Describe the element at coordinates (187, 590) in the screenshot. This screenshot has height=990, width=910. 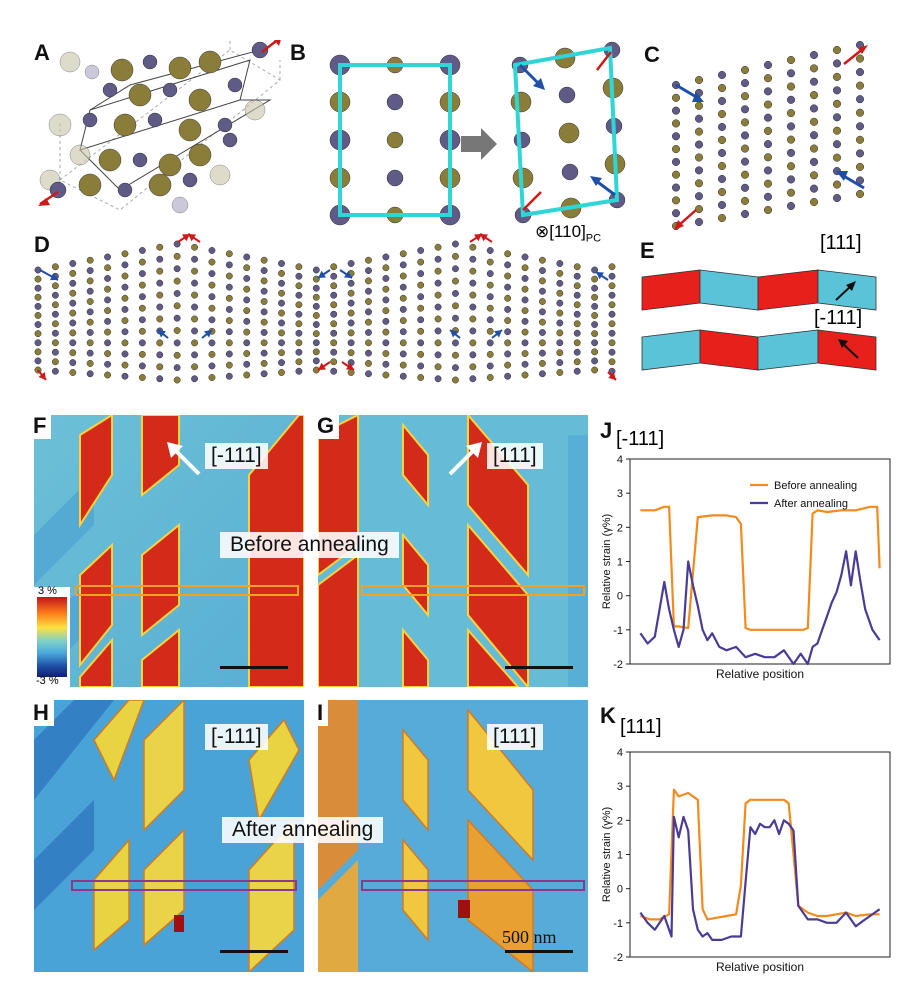
I see `line-profile-box-f` at that location.